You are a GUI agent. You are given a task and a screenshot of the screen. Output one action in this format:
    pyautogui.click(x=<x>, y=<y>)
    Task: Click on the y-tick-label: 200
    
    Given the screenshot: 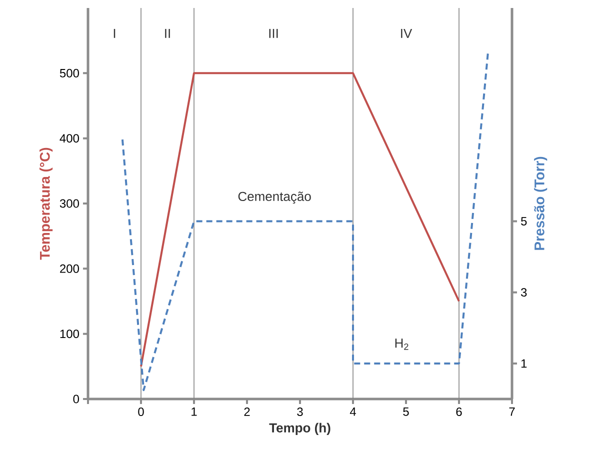 What is the action you would take?
    pyautogui.click(x=69, y=268)
    